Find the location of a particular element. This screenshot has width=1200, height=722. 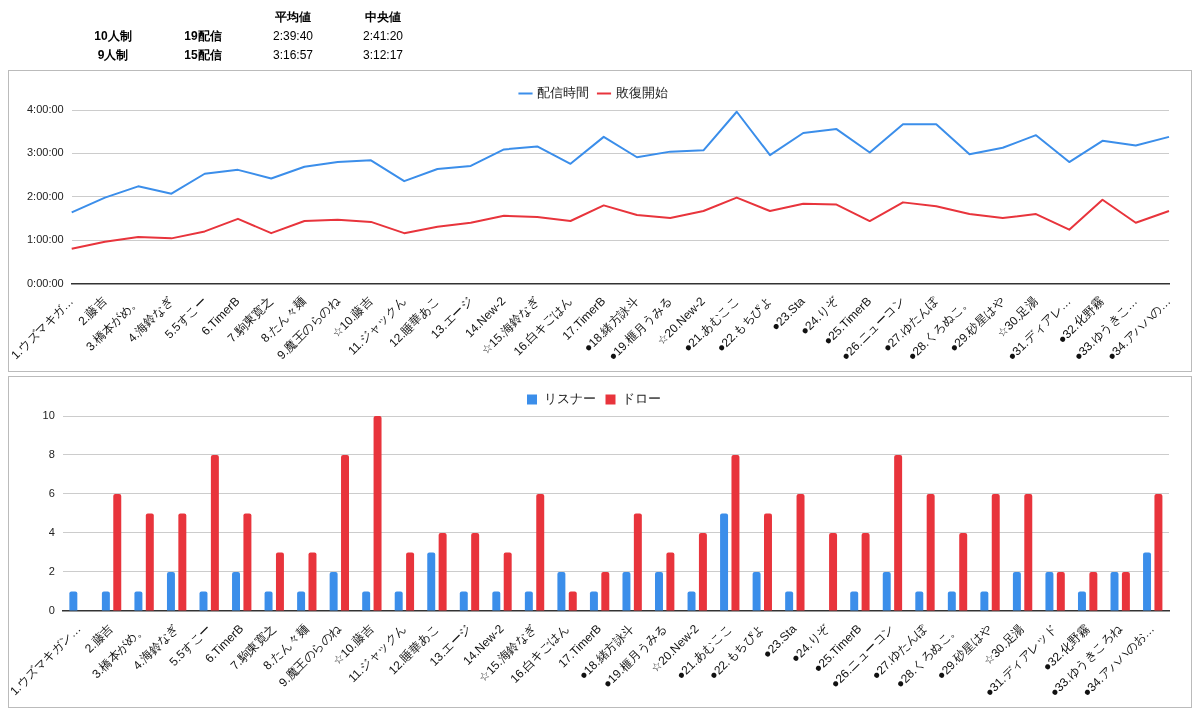

y-tick-label: 0 is located at coordinates (51, 610).